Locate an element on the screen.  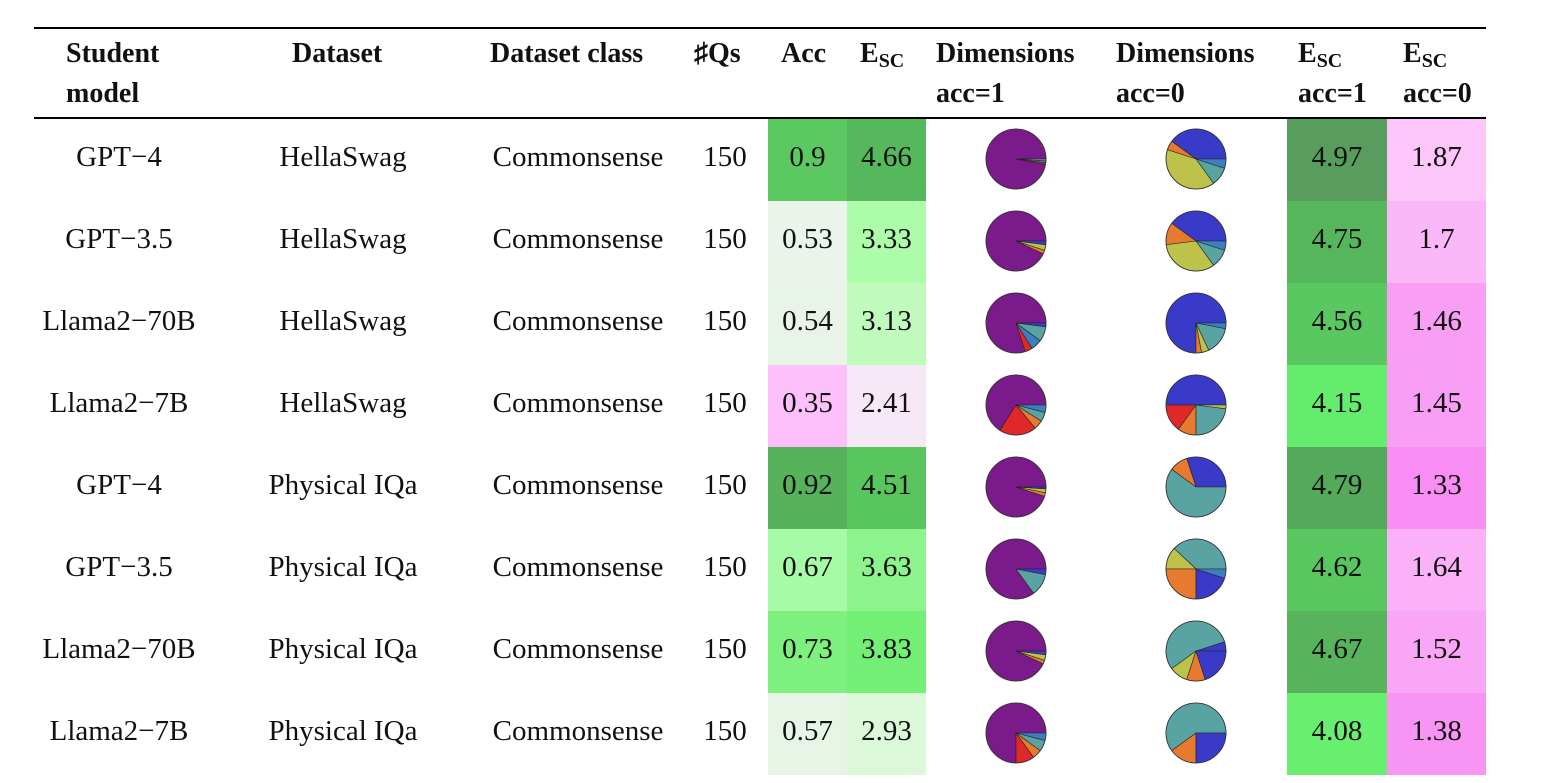
cell-esc-acc1: 4.97 is located at coordinates (1337, 157).